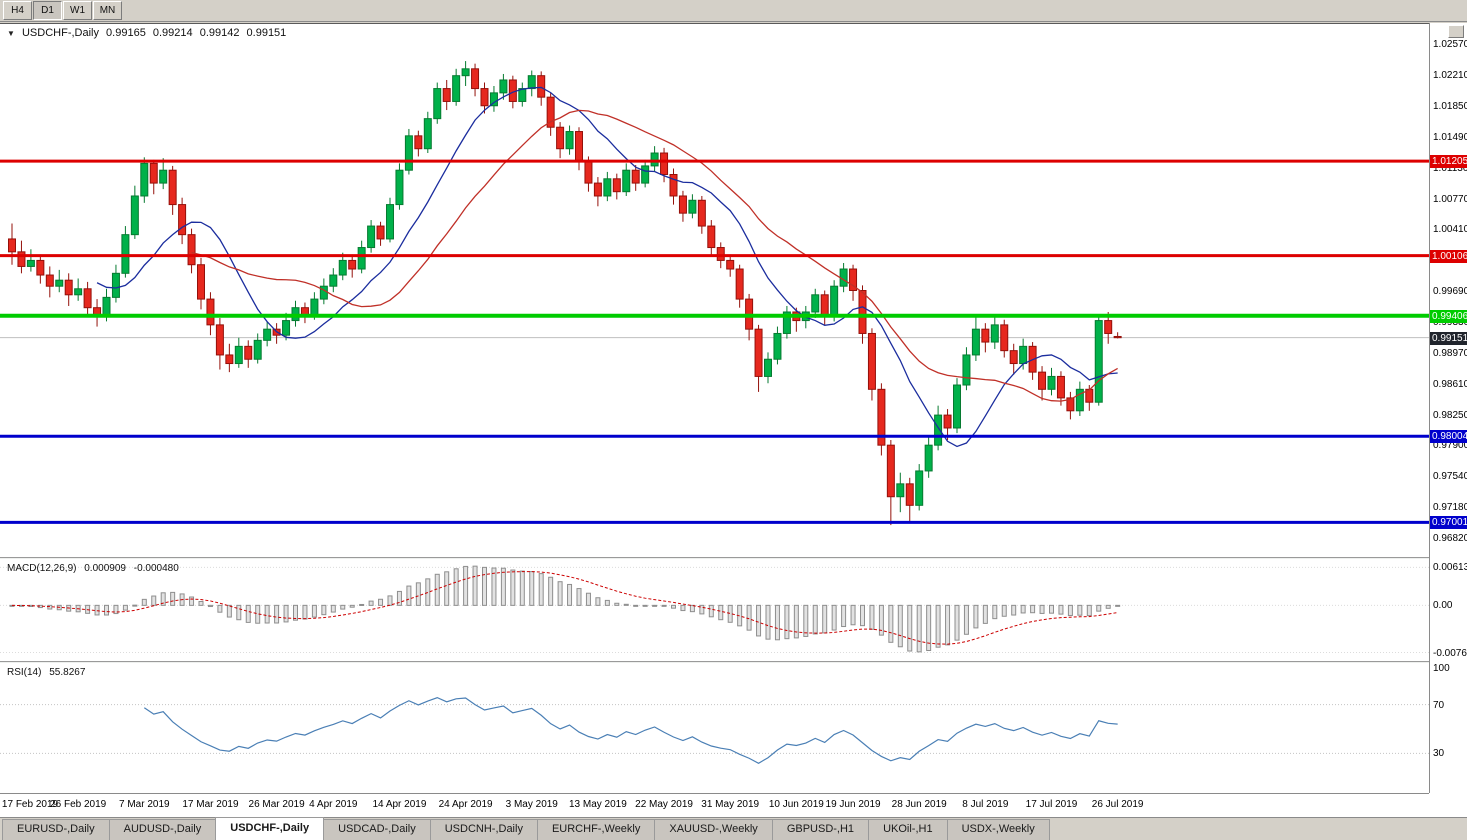  Describe the element at coordinates (1439, 754) in the screenshot. I see `axis-tick: 30` at that location.